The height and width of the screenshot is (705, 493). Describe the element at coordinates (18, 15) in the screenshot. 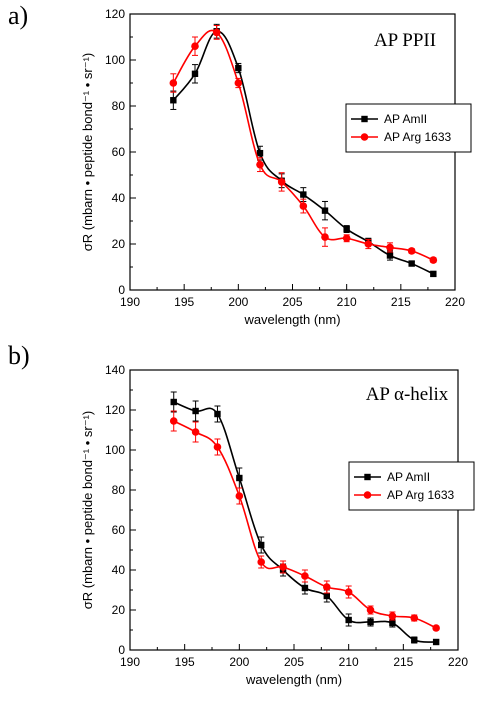

I see `panel-label: a)` at that location.